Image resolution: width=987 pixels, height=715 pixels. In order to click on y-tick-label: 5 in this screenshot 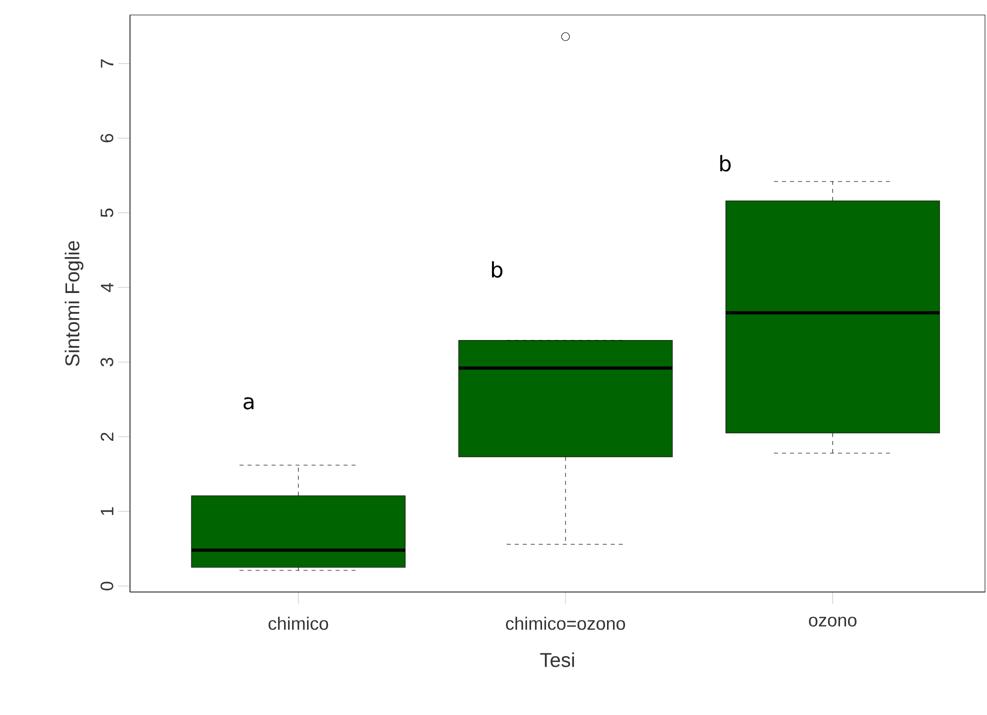, I will do `click(107, 213)`.